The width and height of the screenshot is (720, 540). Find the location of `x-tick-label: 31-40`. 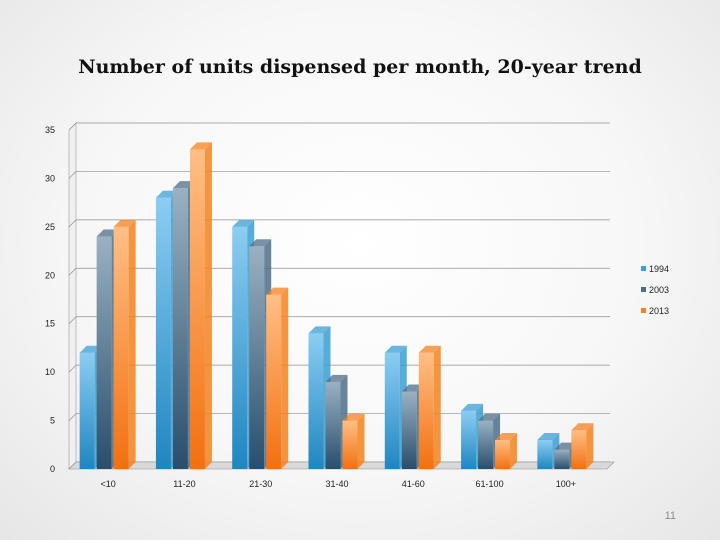

x-tick-label: 31-40 is located at coordinates (336, 484).